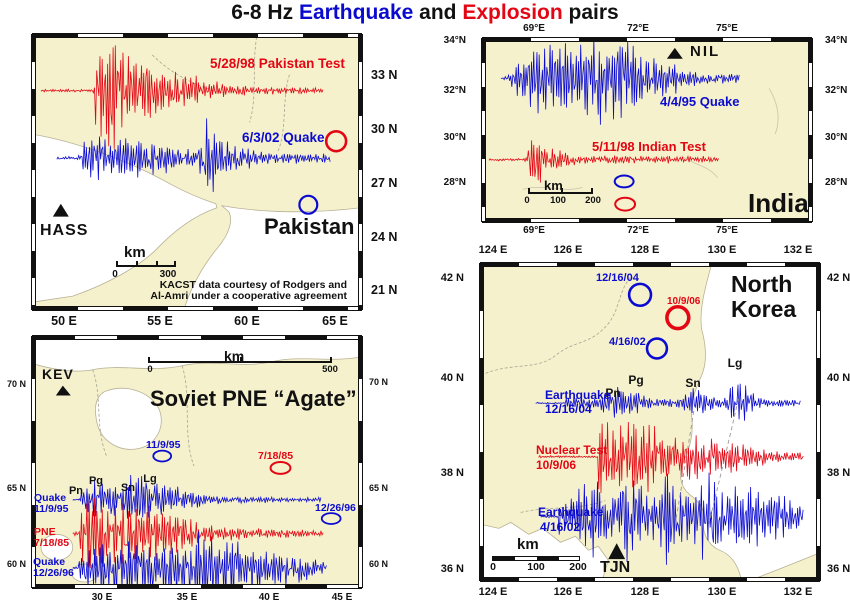 Image resolution: width=850 pixels, height=605 pixels. I want to click on lat-tick-pk-21n: 21 N, so click(384, 290).